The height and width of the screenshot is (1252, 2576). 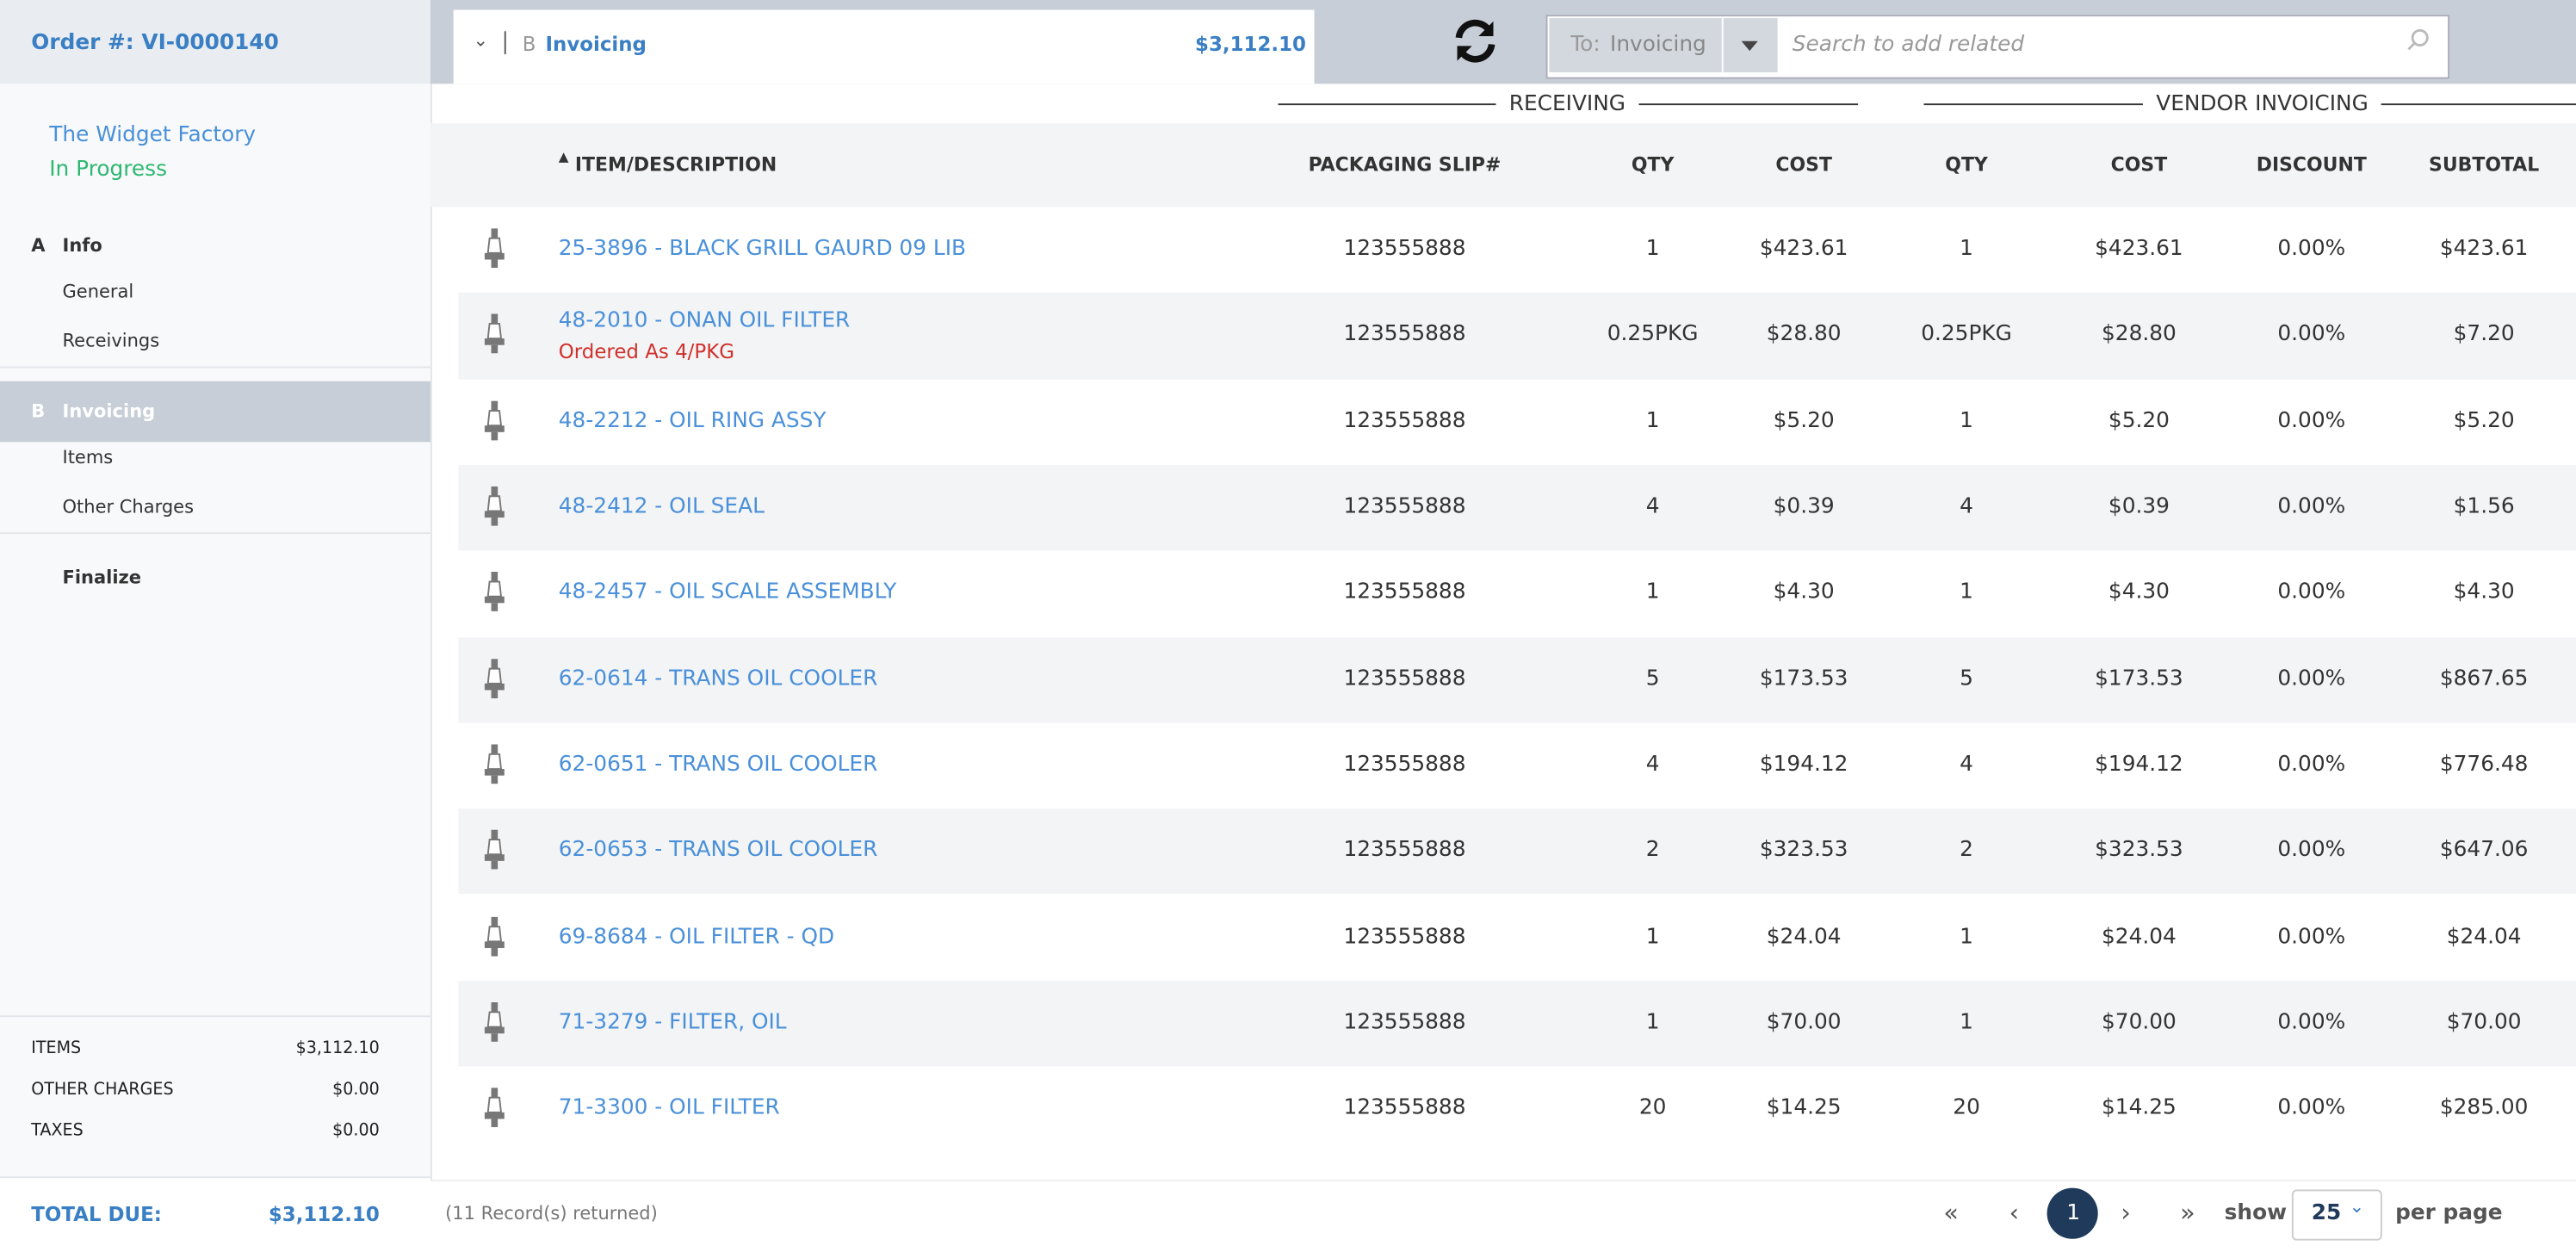 What do you see at coordinates (1476, 41) in the screenshot?
I see `refresh-icon` at bounding box center [1476, 41].